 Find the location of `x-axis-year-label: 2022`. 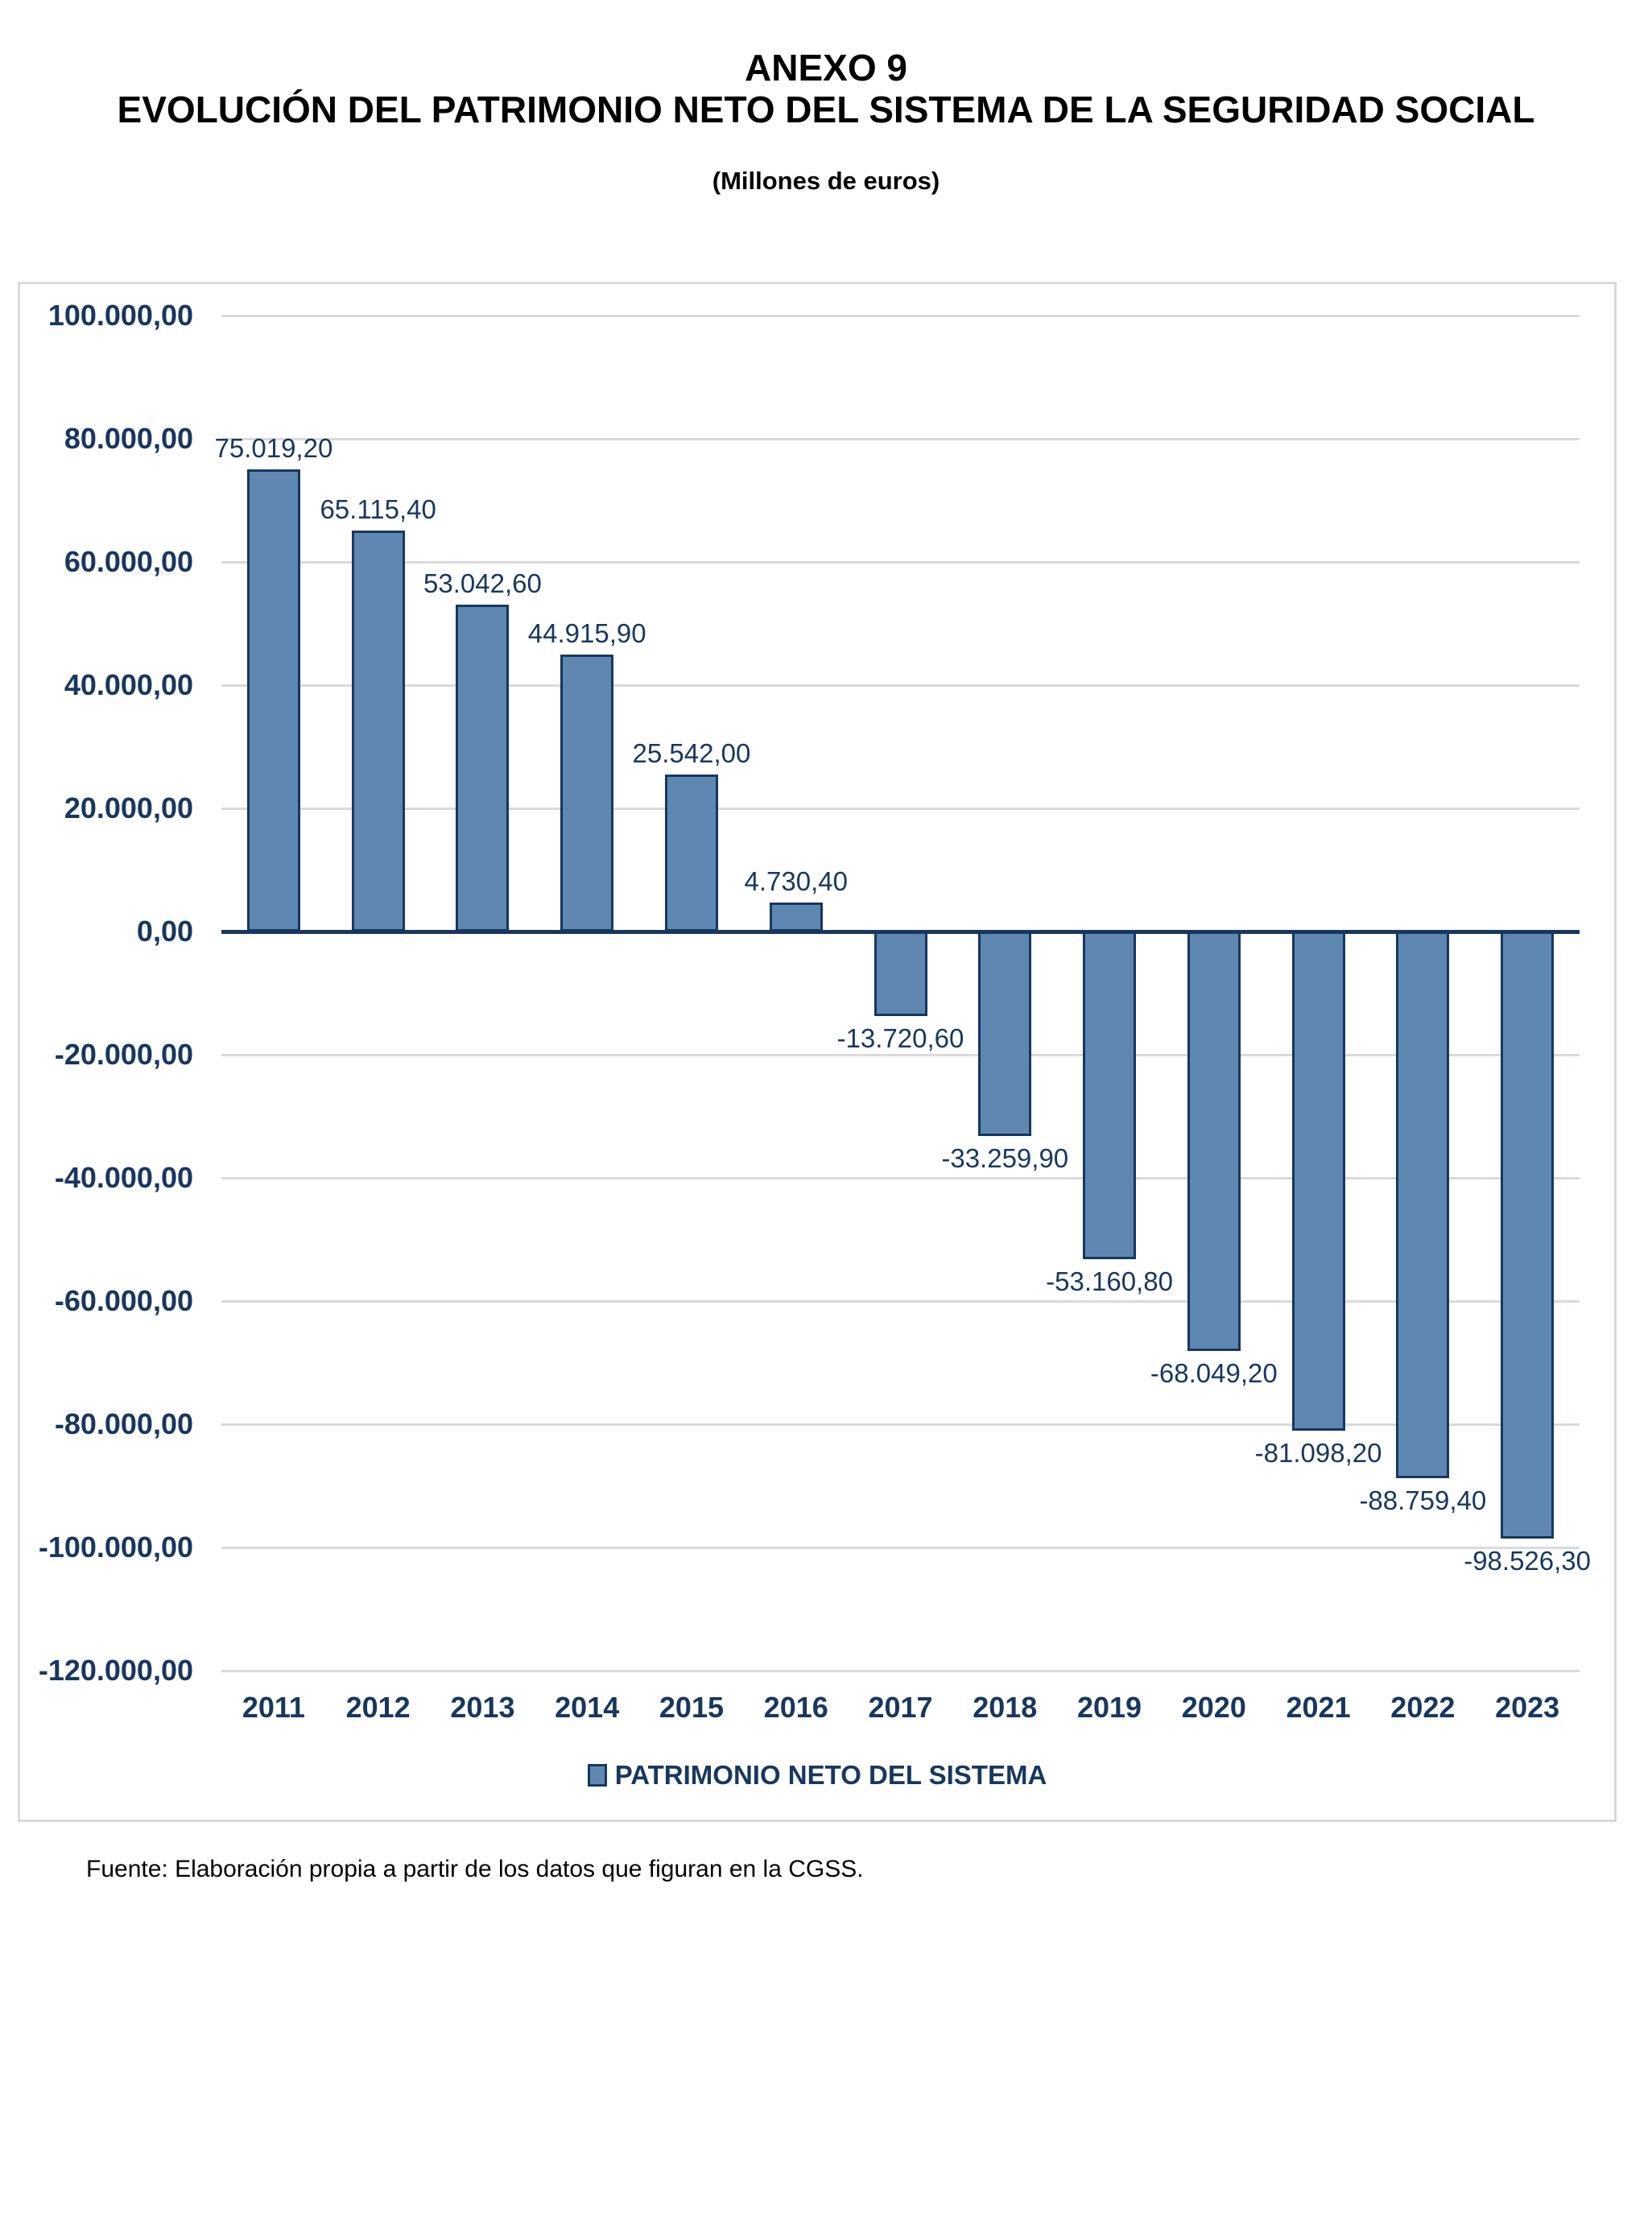

x-axis-year-label: 2022 is located at coordinates (1423, 1707).